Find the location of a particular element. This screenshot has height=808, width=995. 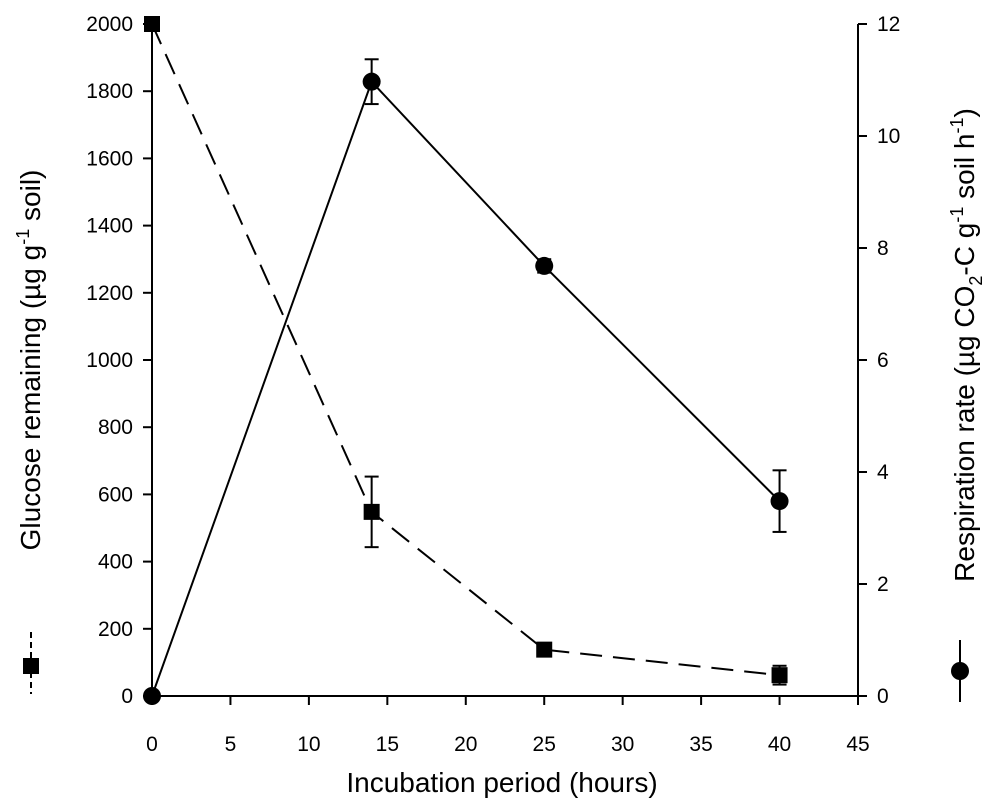

right-y-tick-label: 4 is located at coordinates (883, 472).